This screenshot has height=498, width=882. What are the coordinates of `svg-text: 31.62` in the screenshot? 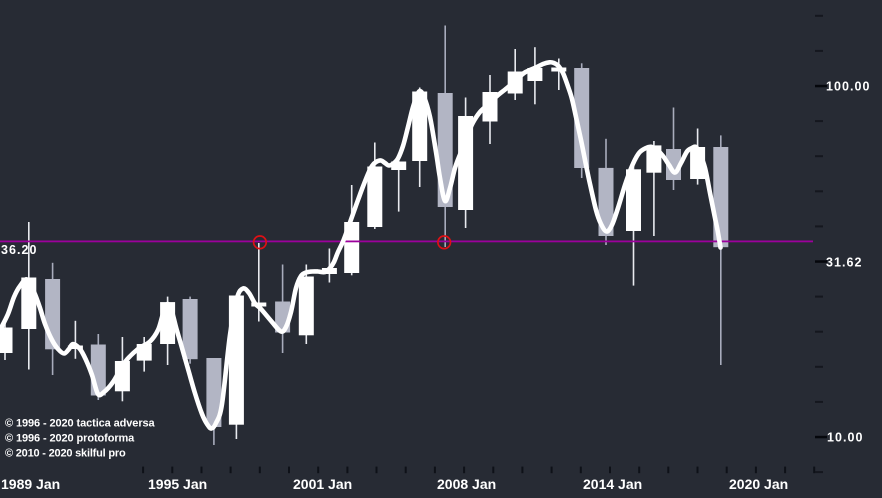 It's located at (844, 263).